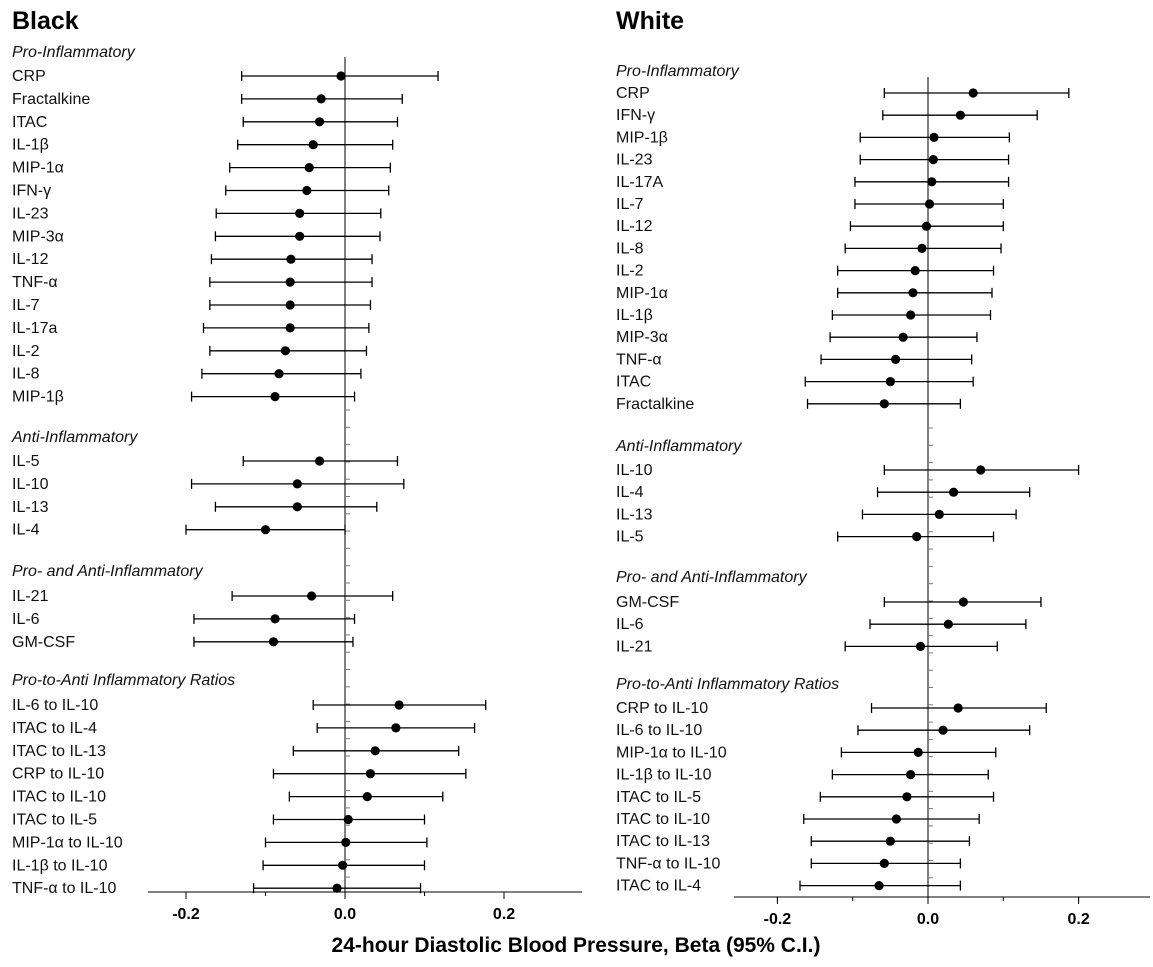 The width and height of the screenshot is (1153, 967). Describe the element at coordinates (650, 21) in the screenshot. I see `panel-title: White` at that location.